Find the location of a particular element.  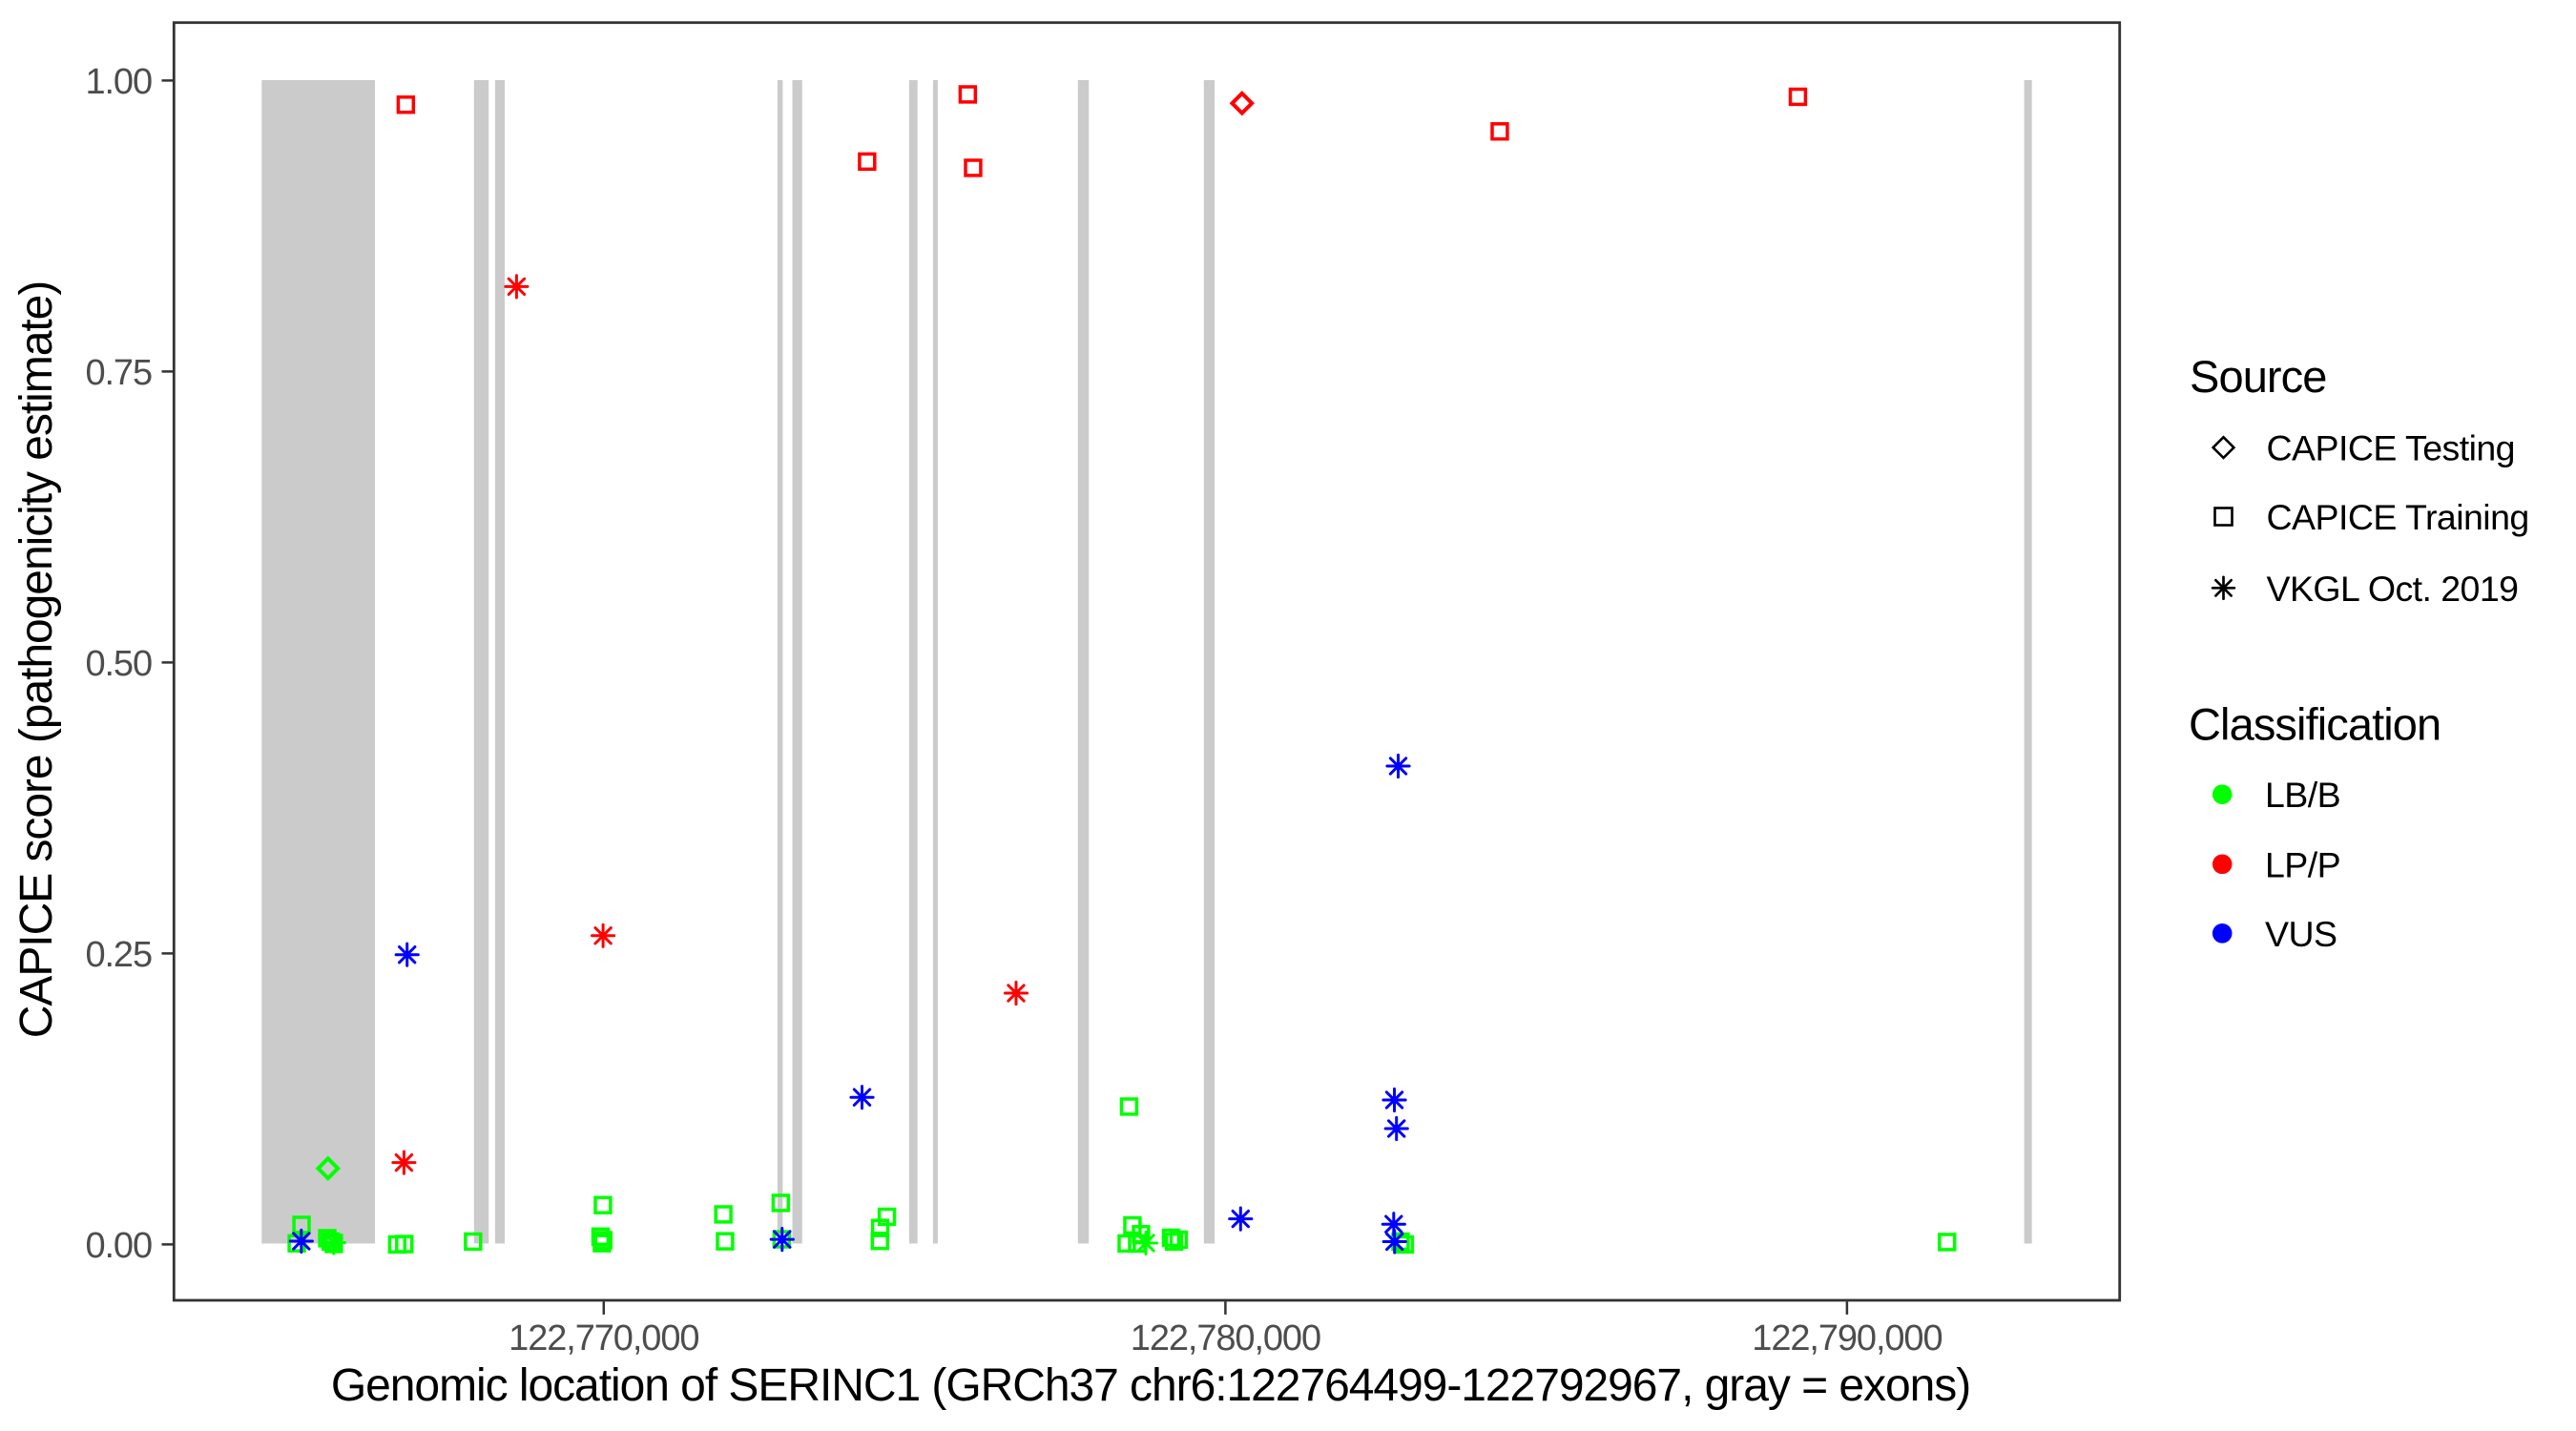

svg-text: 0.25 is located at coordinates (118, 955).